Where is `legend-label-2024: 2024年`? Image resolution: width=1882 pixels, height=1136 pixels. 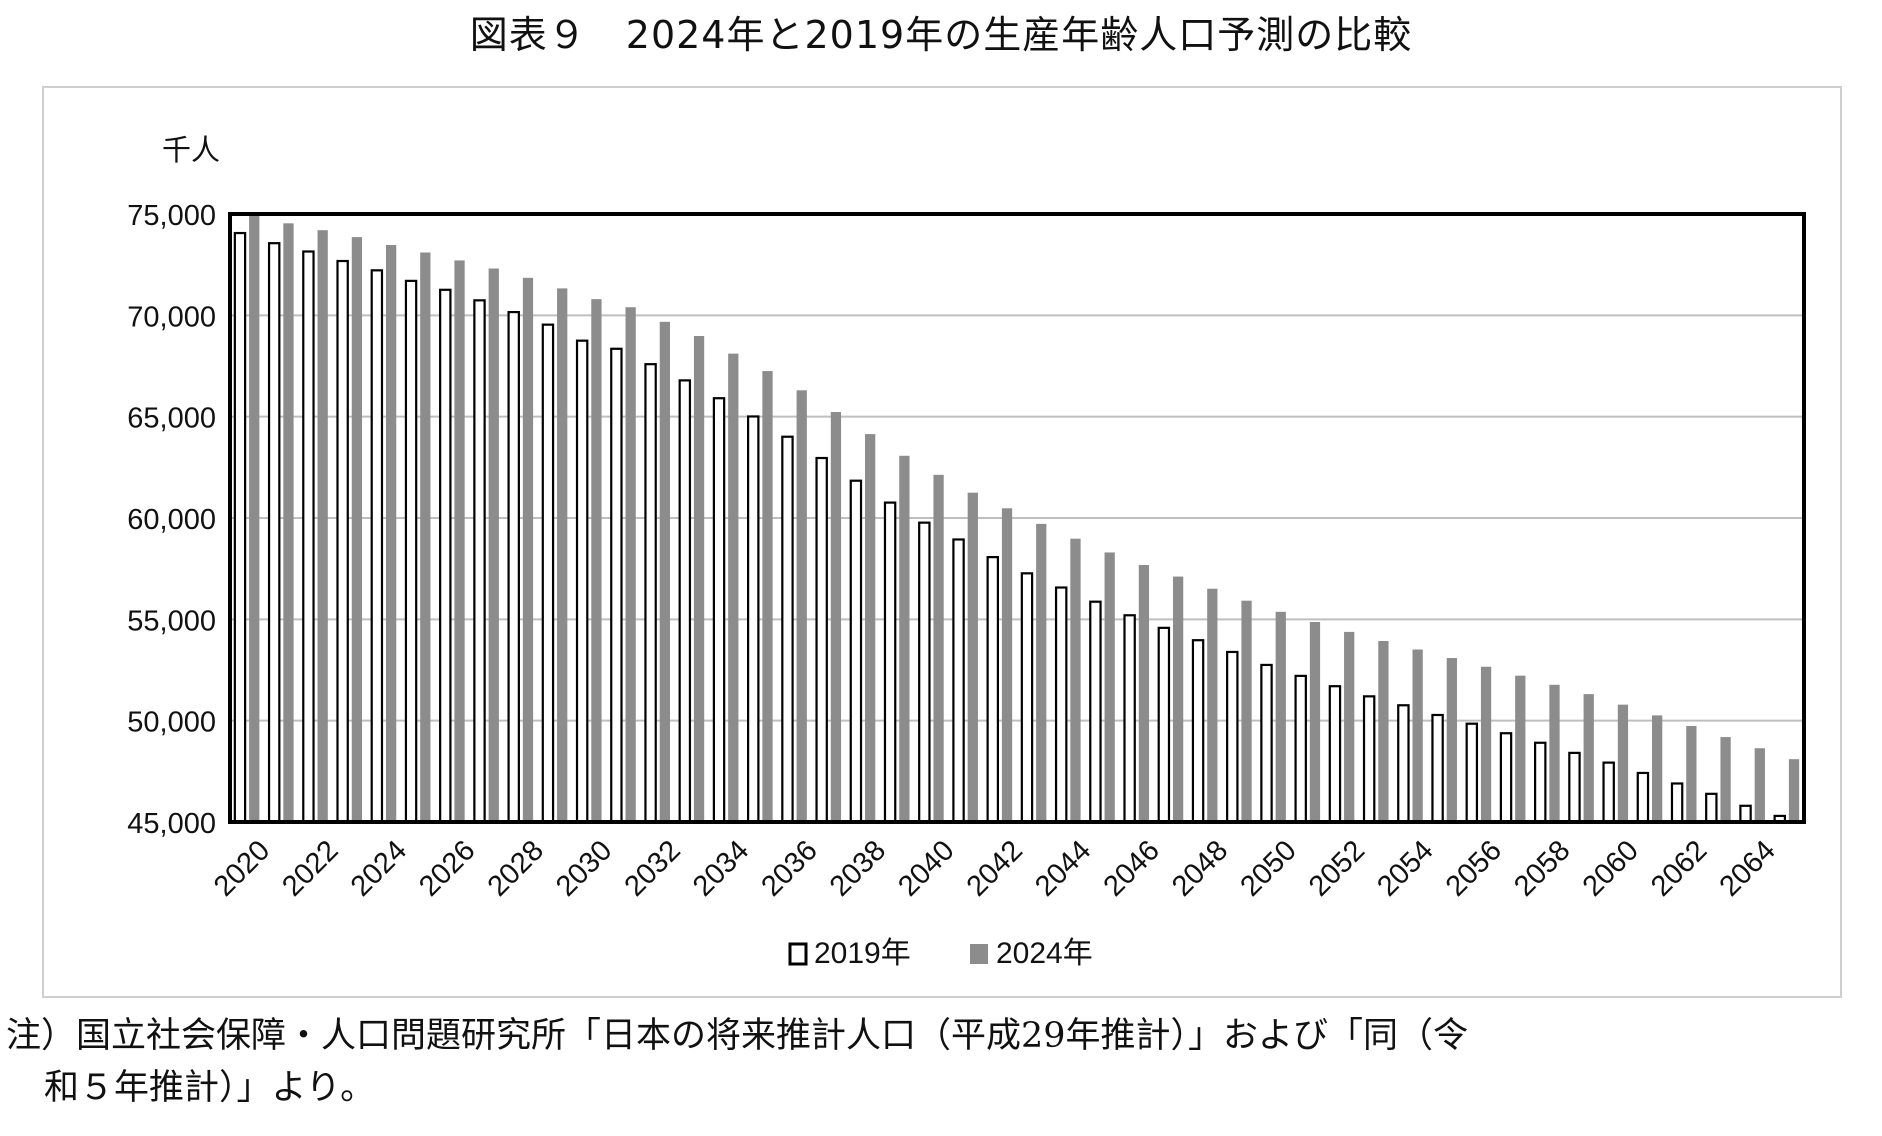 legend-label-2024: 2024年 is located at coordinates (1044, 953).